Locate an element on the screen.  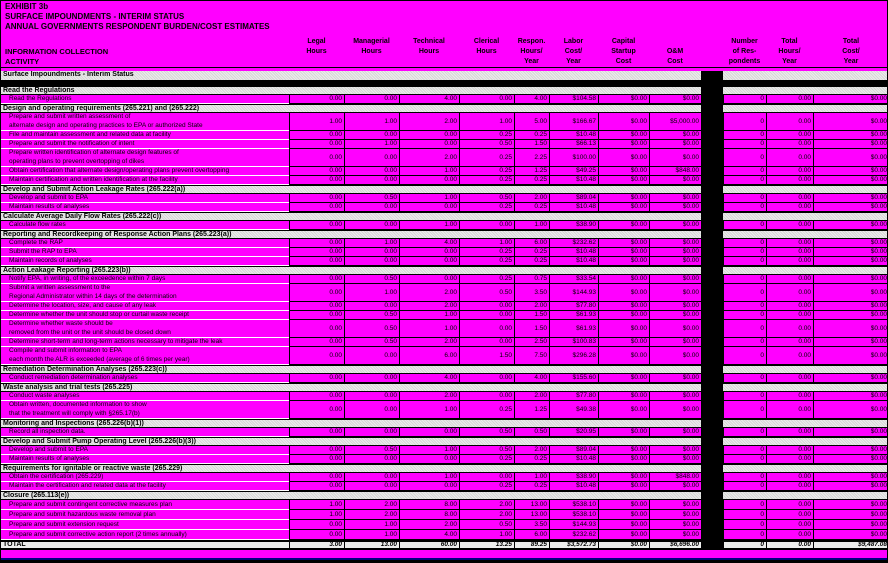
cell-labor-cost-year: $49.25 is located at coordinates (573, 171).